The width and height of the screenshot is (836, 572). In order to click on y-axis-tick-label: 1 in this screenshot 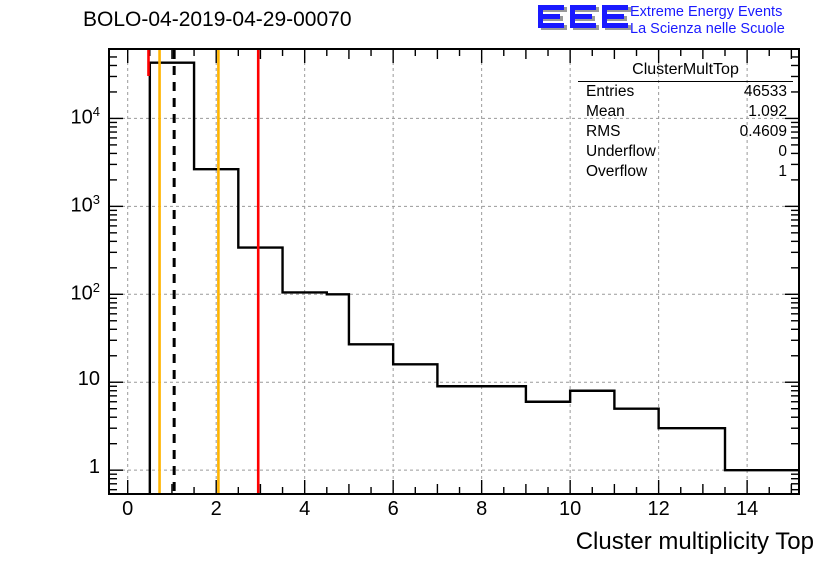, I will do `click(94, 467)`.